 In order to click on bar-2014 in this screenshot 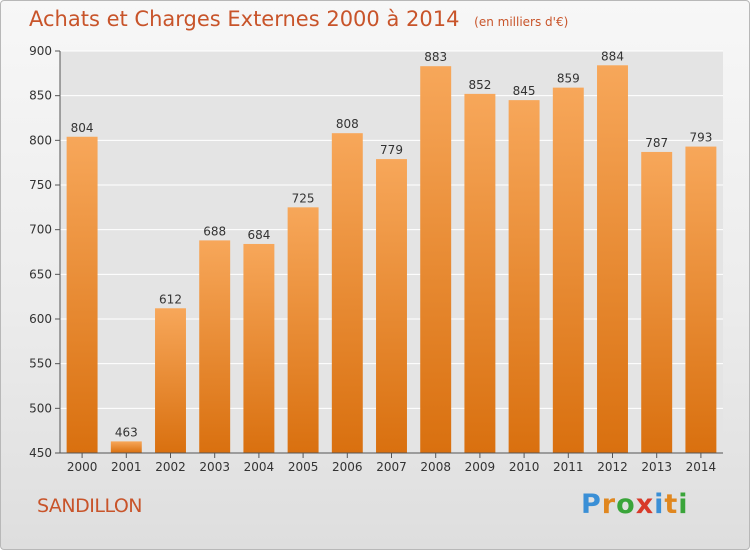, I will do `click(701, 299)`.